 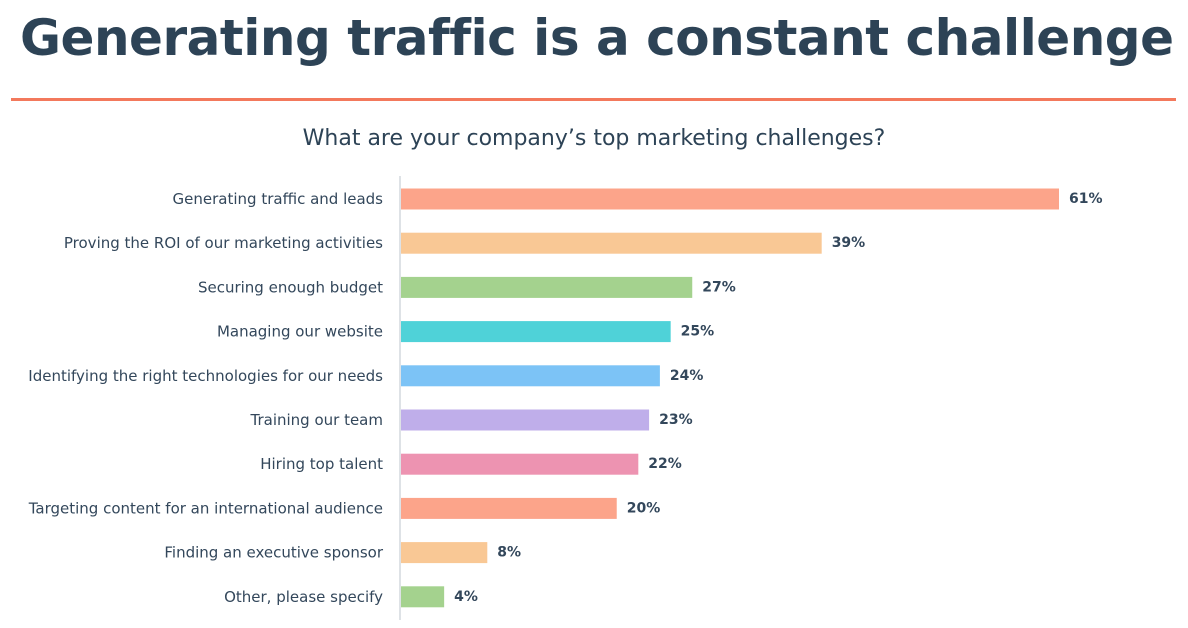 I want to click on value-label: 22%, so click(x=665, y=464).